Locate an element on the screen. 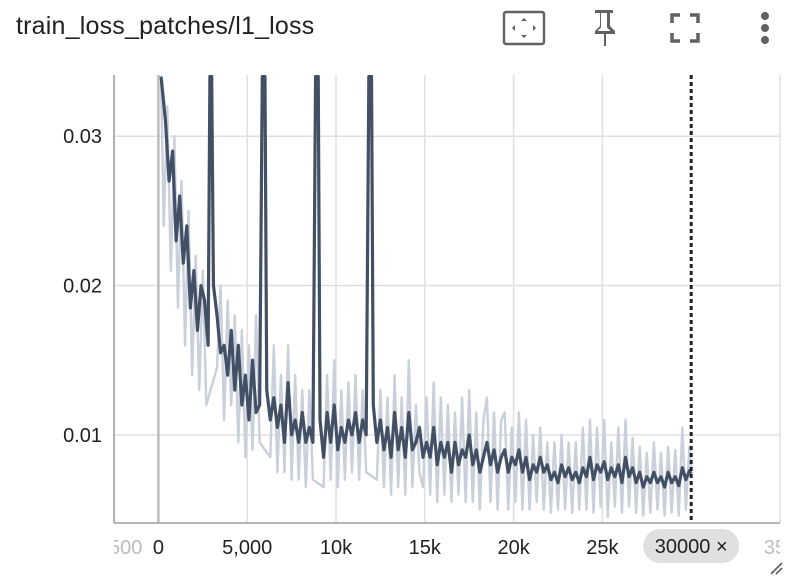  chart-title: train_loss_patches/l1_loss is located at coordinates (165, 26).